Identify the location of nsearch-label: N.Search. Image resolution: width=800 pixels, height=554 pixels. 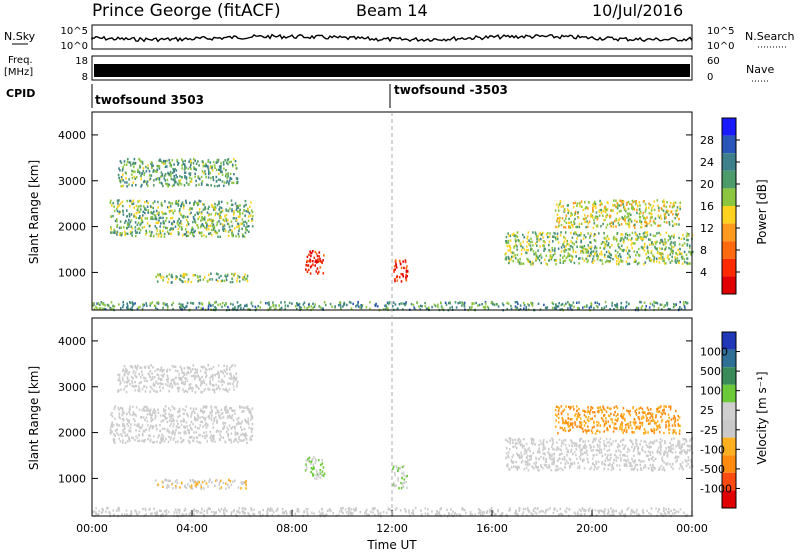
(770, 36).